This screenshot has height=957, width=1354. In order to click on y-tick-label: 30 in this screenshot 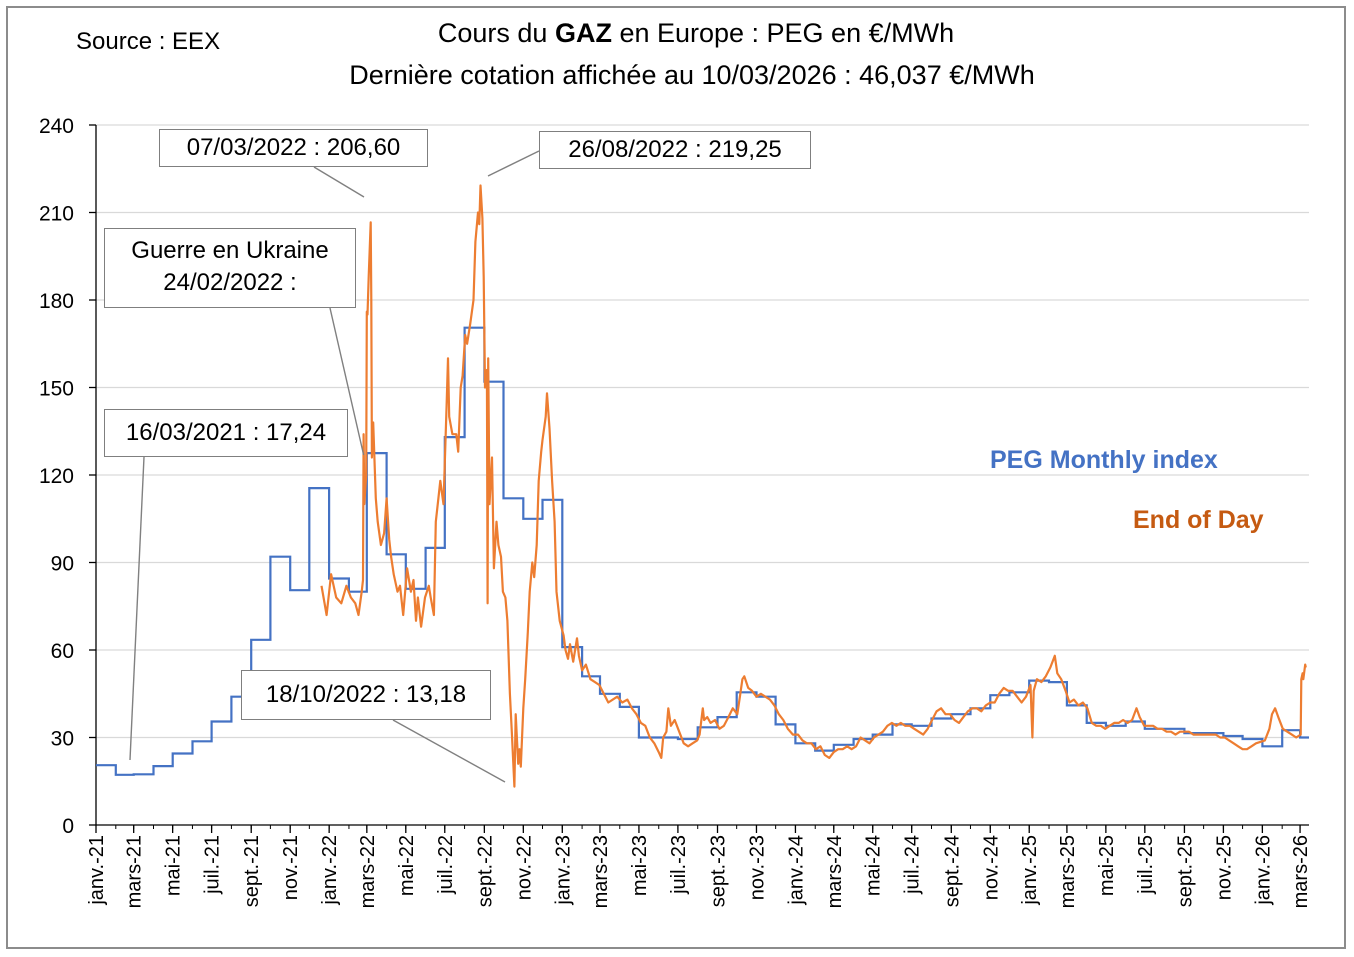, I will do `click(62, 739)`.